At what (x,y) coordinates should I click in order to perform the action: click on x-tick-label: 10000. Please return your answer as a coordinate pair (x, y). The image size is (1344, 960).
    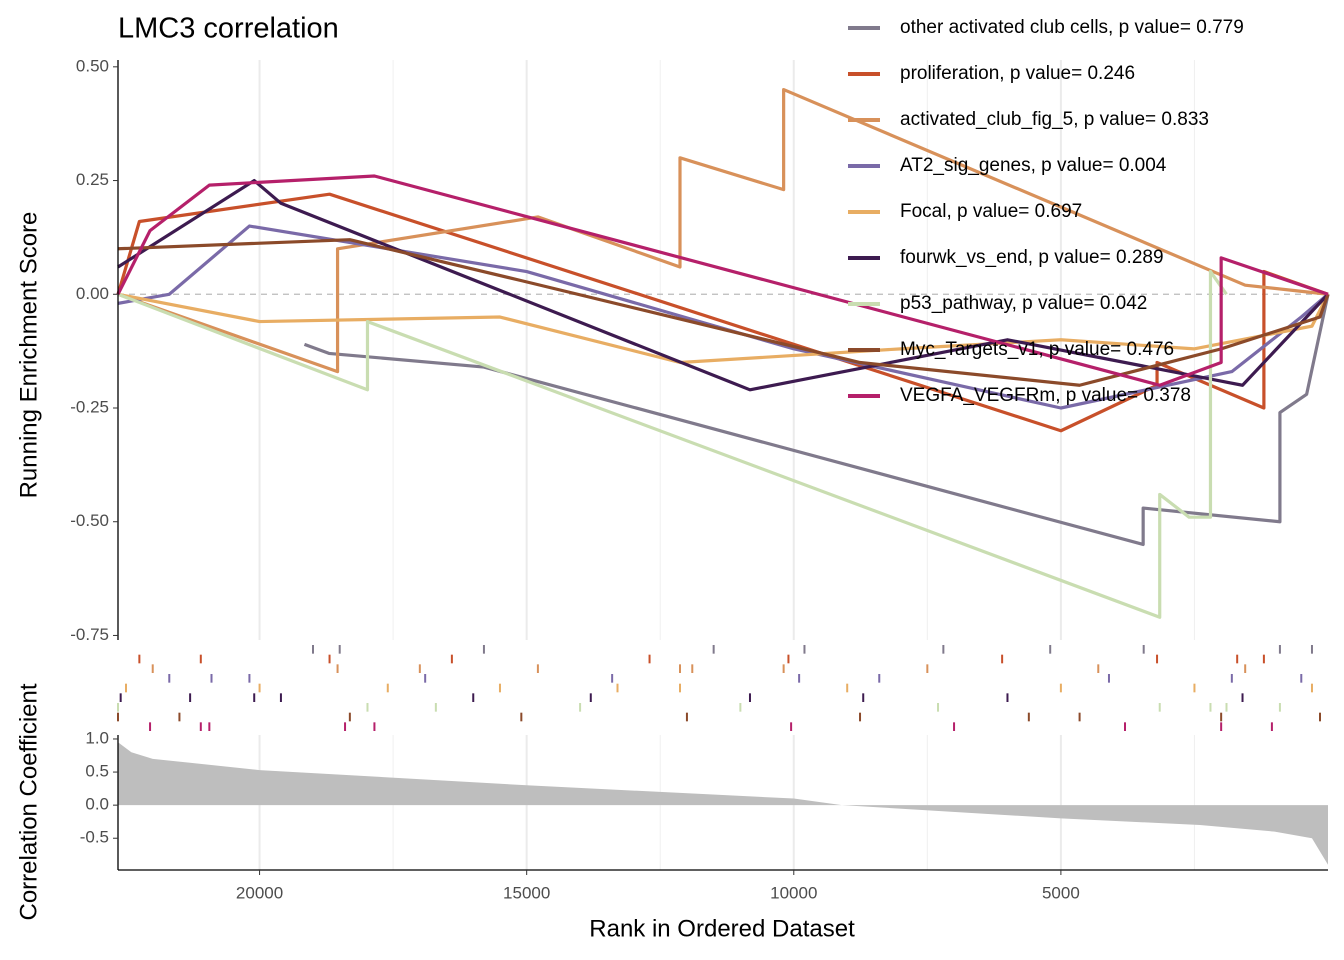
    Looking at the image, I should click on (793, 892).